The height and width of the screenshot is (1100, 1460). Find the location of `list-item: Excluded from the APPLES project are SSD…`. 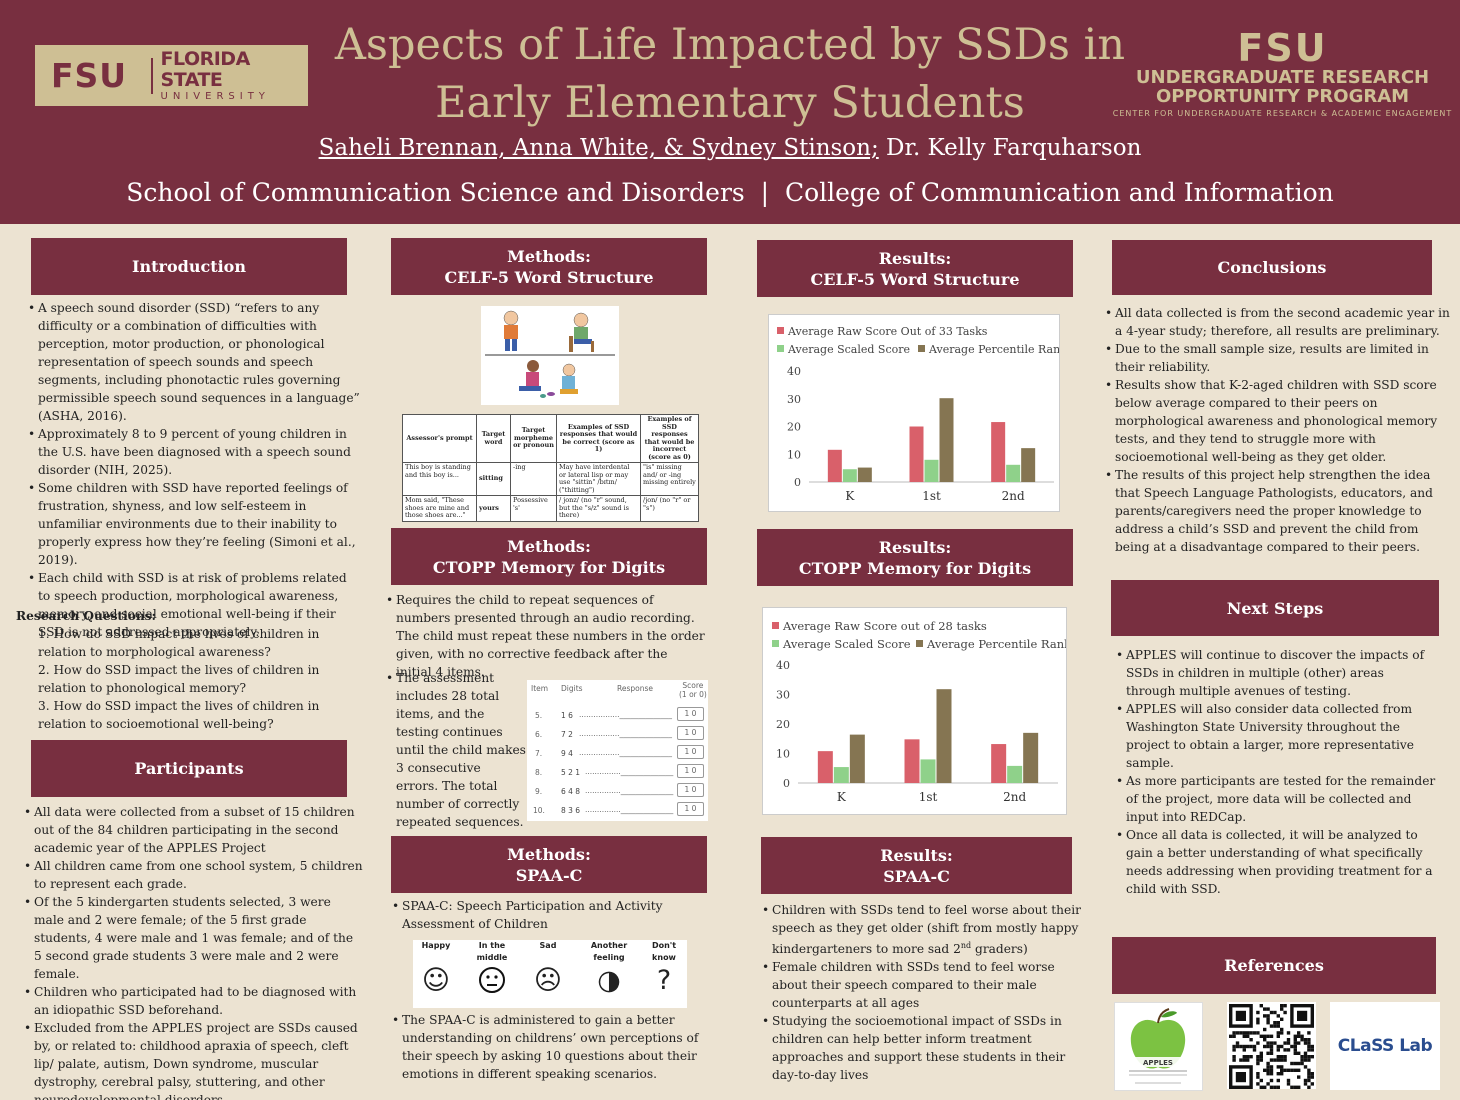

list-item: Excluded from the APPLES project are SSD… is located at coordinates (194, 1059).